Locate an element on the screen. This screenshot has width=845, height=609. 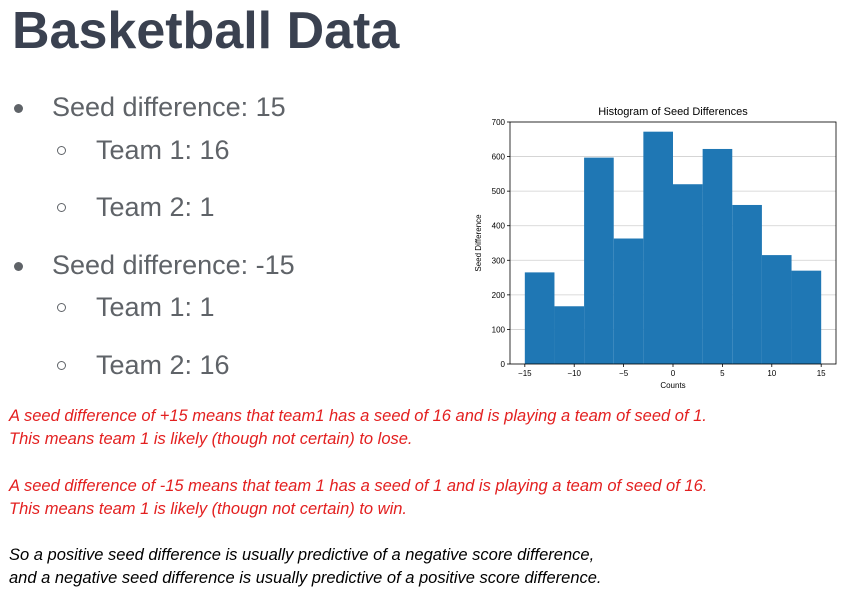
x-tick-label: −5 is located at coordinates (624, 373).